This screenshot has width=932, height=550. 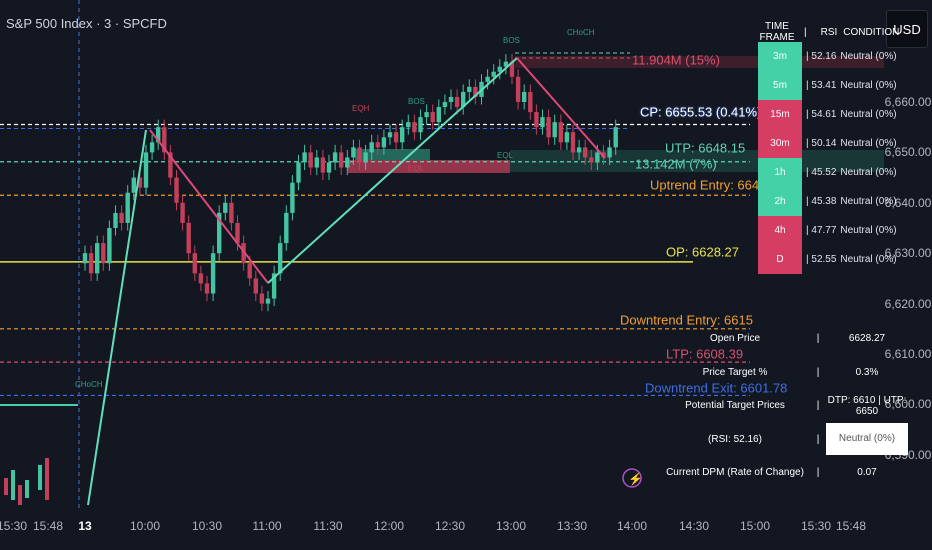 I want to click on rsi-row: 3m | 52.16 Neutral (0%), so click(x=825, y=56).